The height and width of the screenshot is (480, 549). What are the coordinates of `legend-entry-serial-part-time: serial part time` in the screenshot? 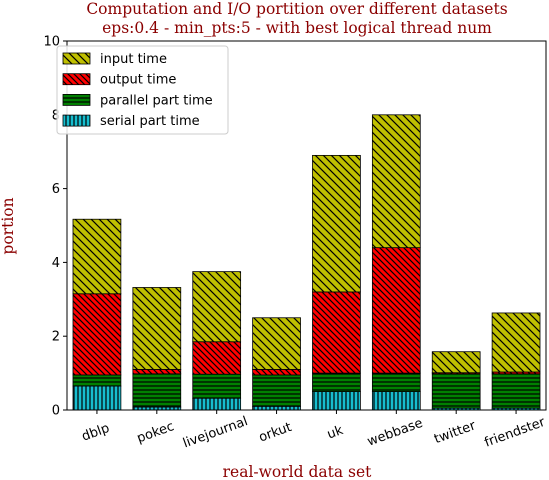 It's located at (131, 121).